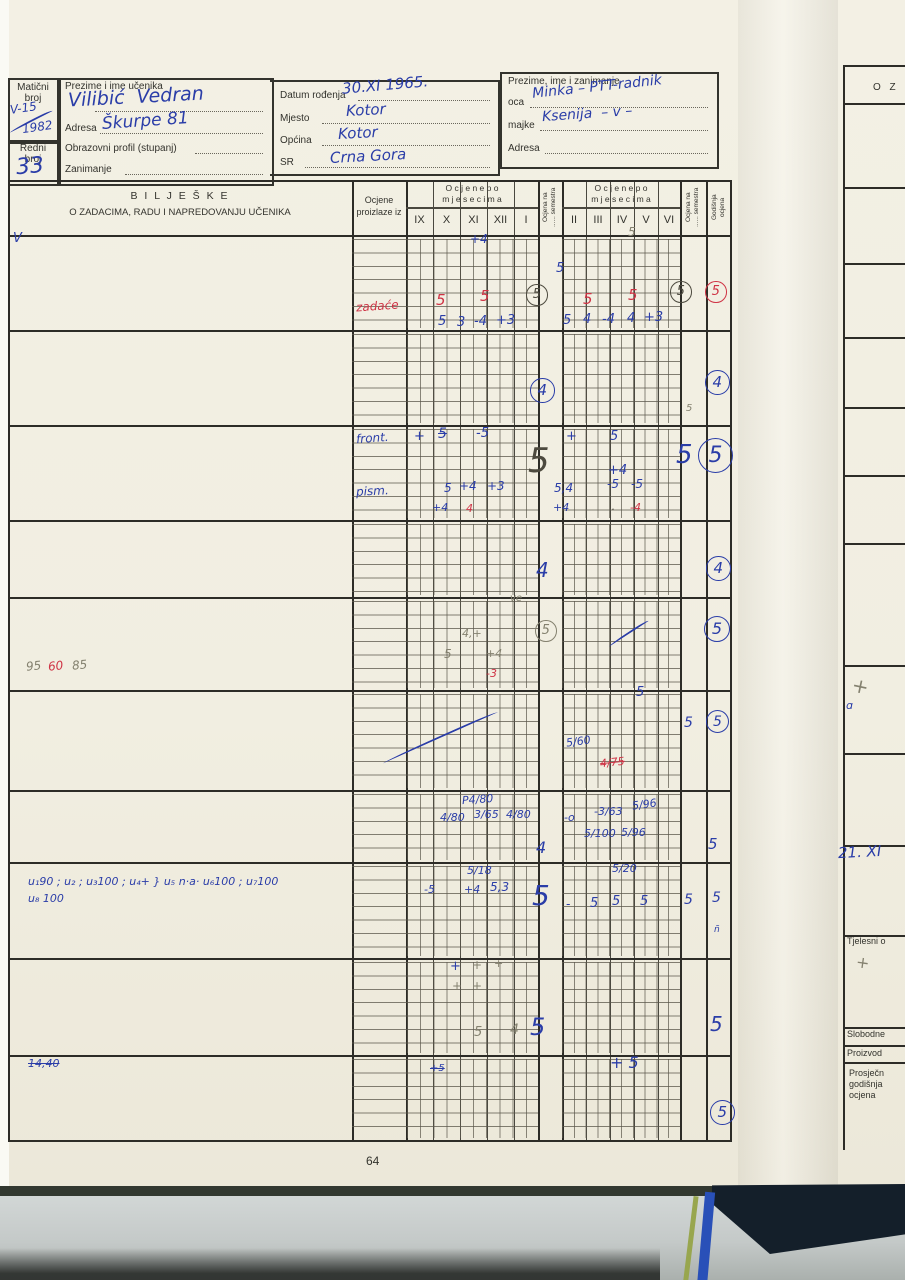  What do you see at coordinates (229, 153) in the screenshot?
I see `profile-dotted-line` at bounding box center [229, 153].